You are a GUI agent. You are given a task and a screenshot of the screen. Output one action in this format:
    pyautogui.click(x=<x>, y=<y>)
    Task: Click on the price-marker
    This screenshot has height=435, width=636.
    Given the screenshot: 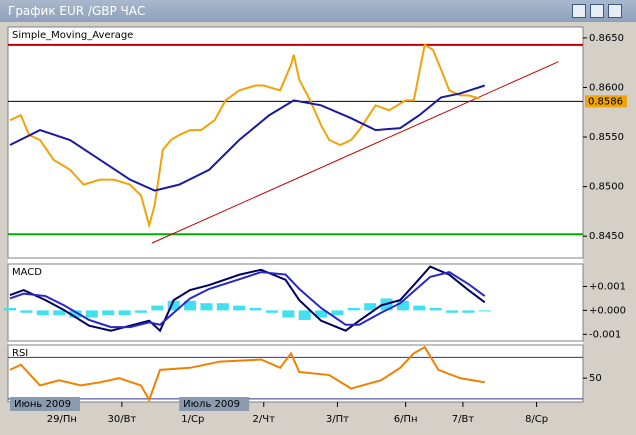 What is the action you would take?
    pyautogui.click(x=606, y=101)
    